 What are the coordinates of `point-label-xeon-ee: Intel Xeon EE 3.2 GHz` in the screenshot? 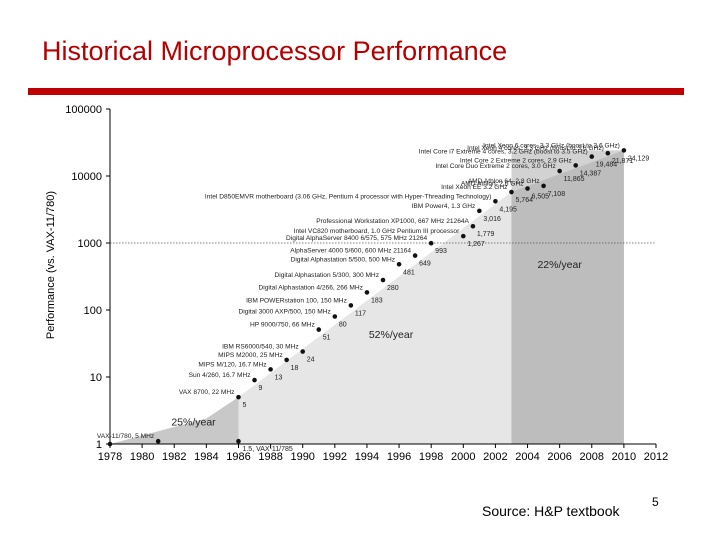 It's located at (474, 187).